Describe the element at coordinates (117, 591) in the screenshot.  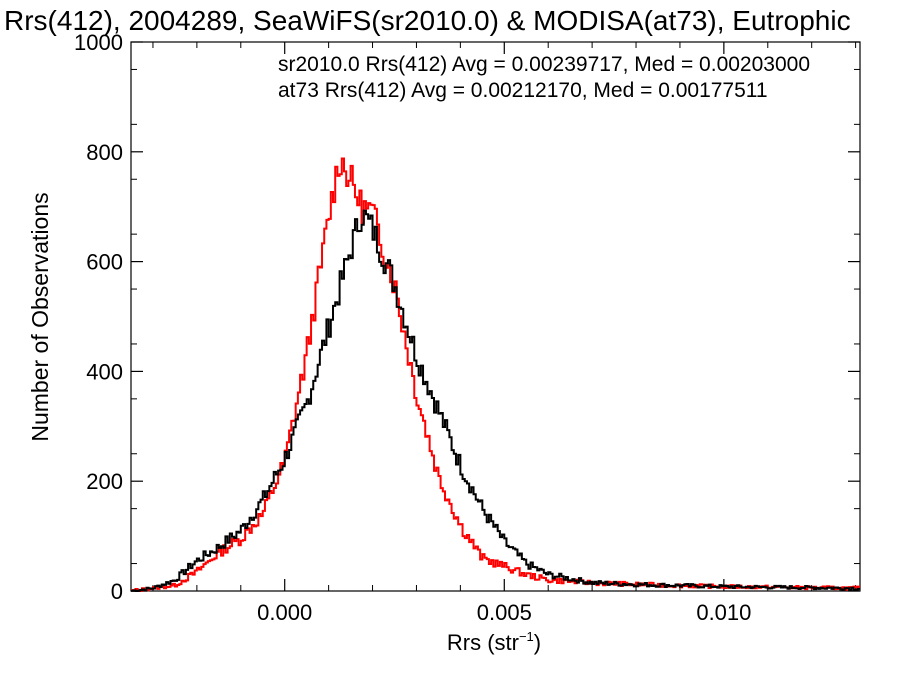
I see `y-tick-label: 0` at that location.